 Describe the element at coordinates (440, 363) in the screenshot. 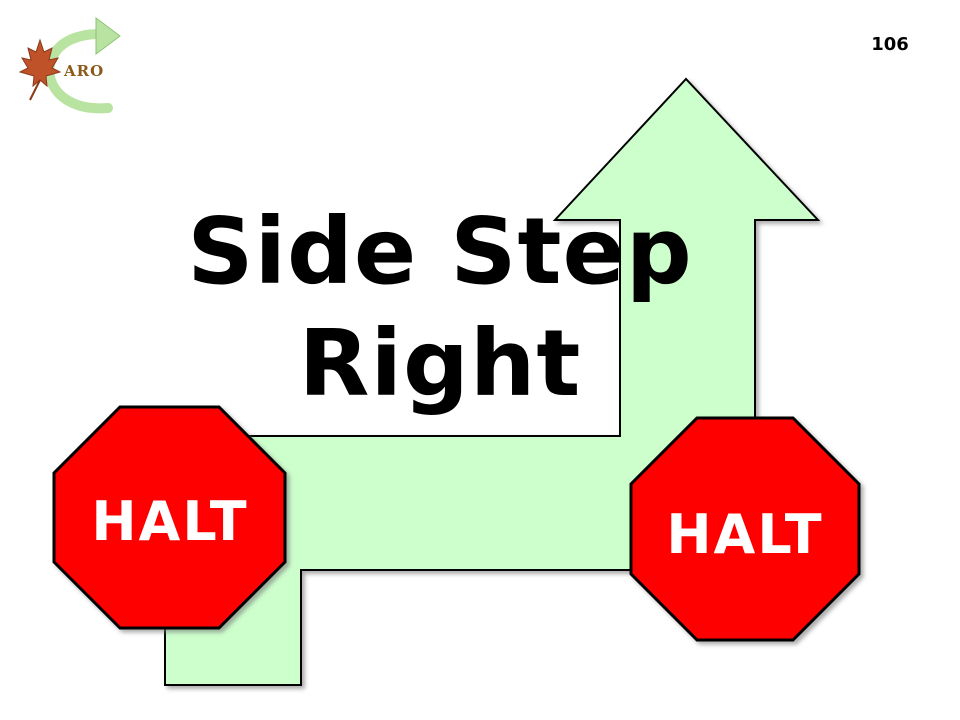

I see `title-line-2: Right` at that location.